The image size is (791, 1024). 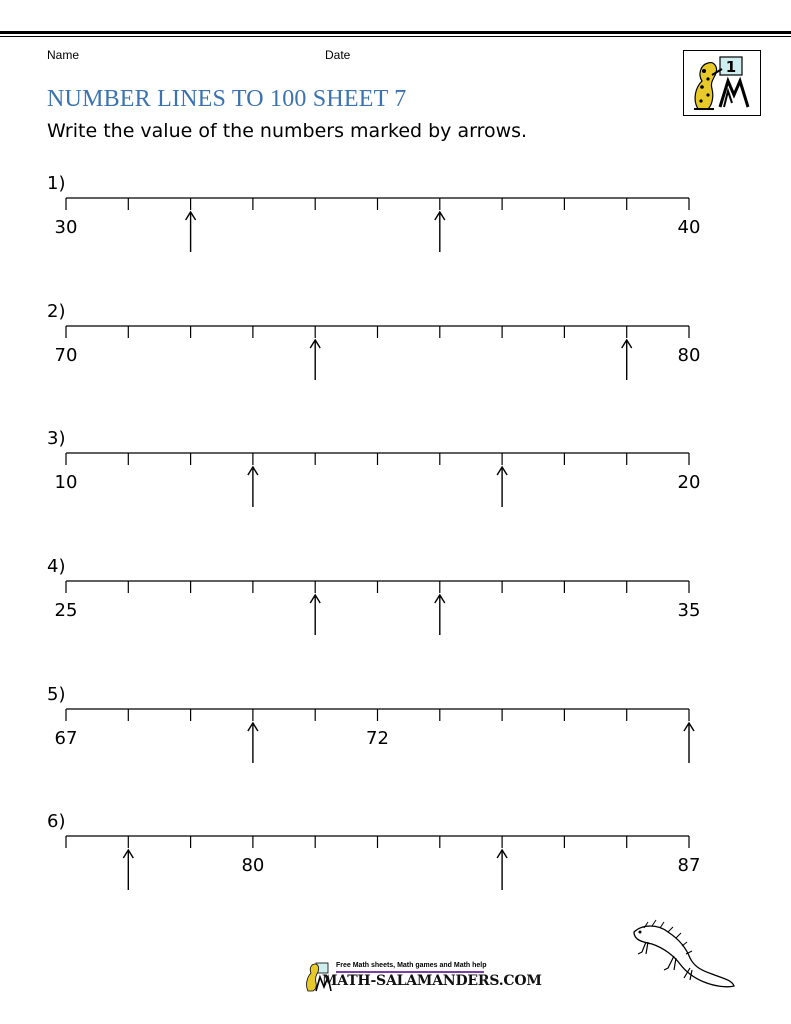 What do you see at coordinates (338, 55) in the screenshot?
I see `date-label: Date` at bounding box center [338, 55].